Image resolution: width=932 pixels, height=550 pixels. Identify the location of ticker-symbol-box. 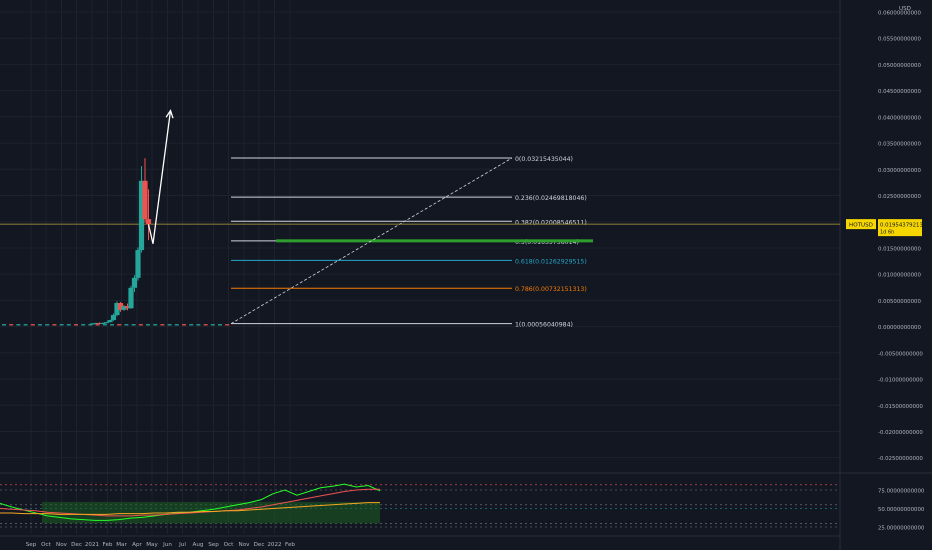
(861, 224).